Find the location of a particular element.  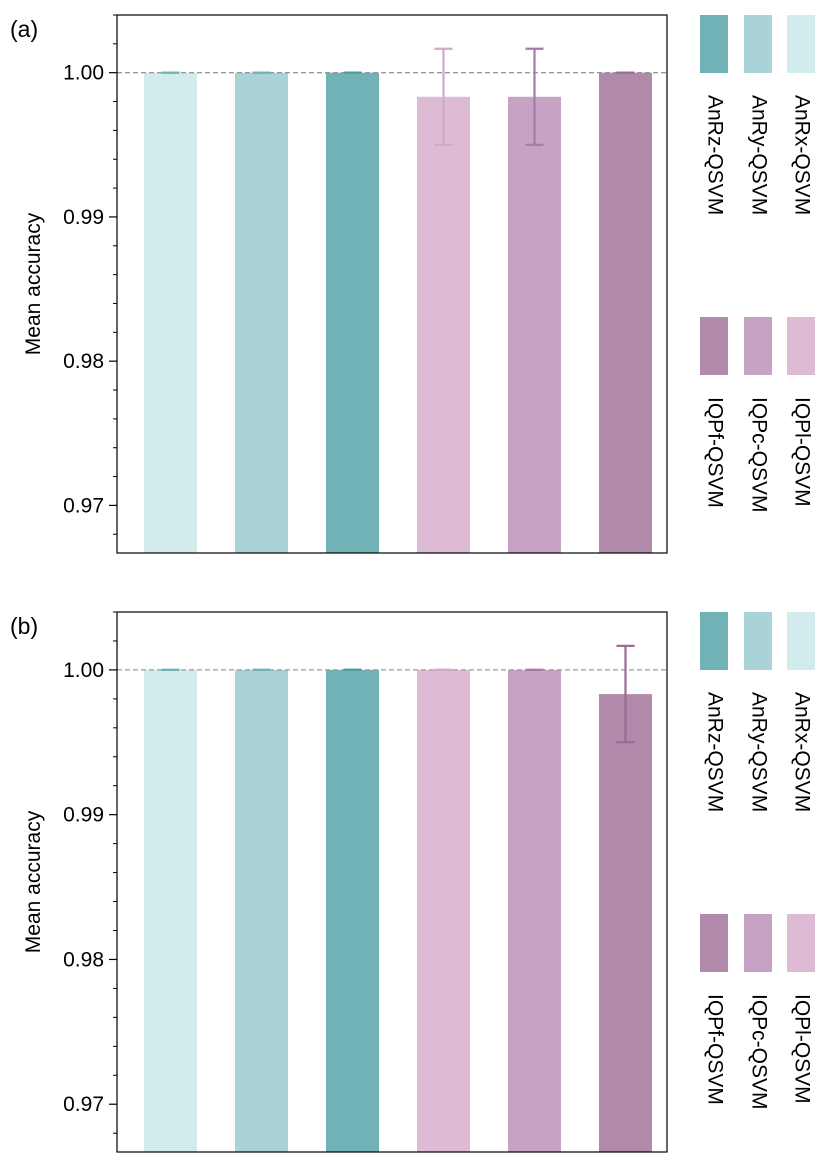

panel-label: (b) is located at coordinates (24, 626).